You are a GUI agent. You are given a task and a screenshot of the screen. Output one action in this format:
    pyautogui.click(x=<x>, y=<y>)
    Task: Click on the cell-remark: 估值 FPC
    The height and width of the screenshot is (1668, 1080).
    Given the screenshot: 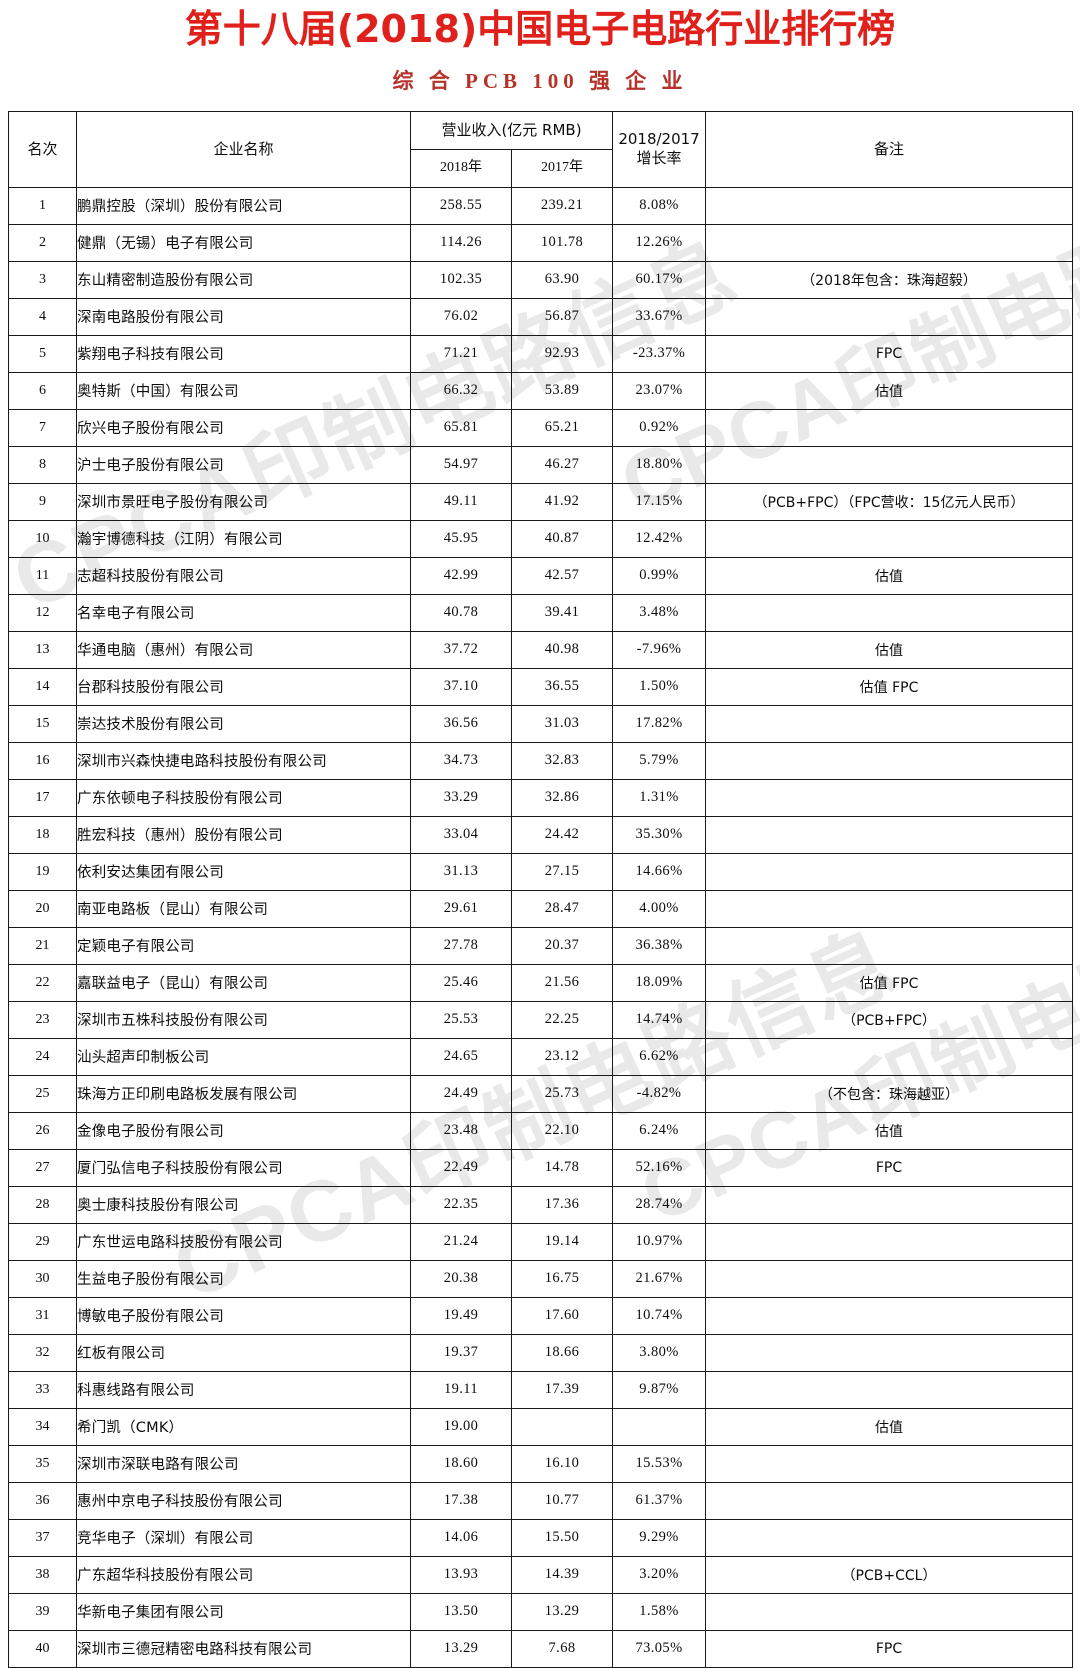 What is the action you would take?
    pyautogui.click(x=889, y=982)
    